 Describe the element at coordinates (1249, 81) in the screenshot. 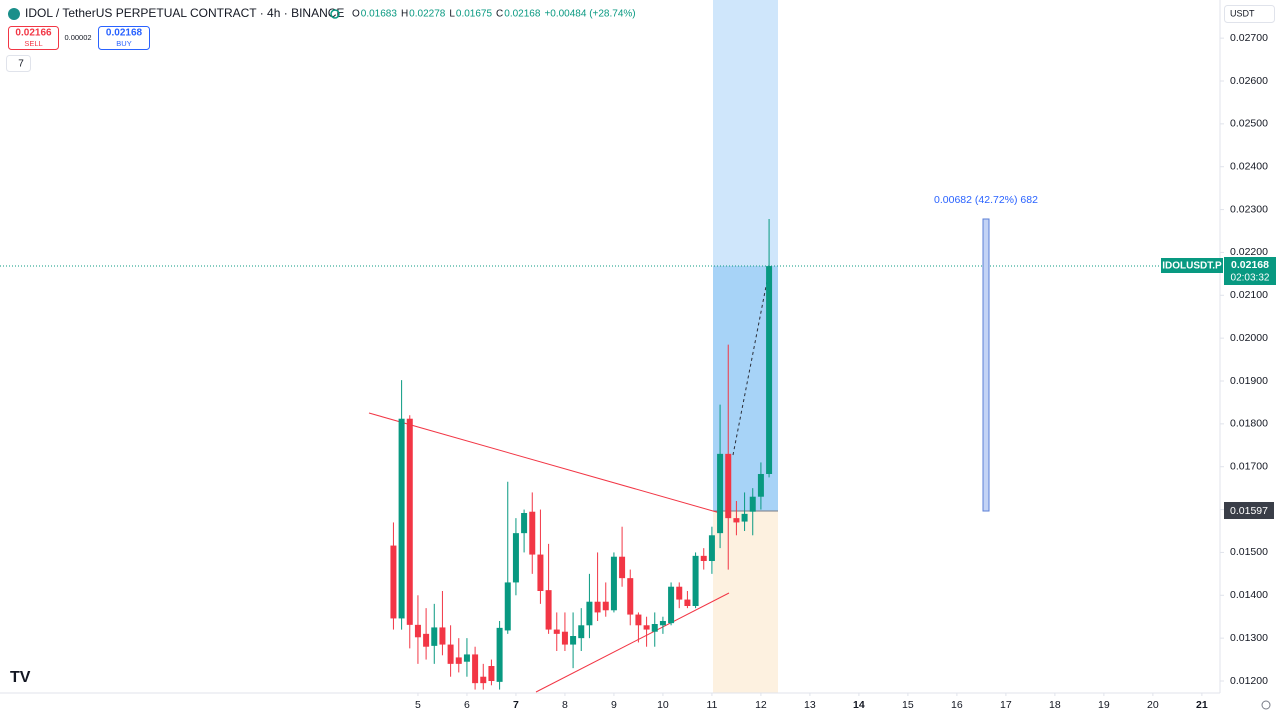

I see `y-tick-label: 0.02600` at that location.